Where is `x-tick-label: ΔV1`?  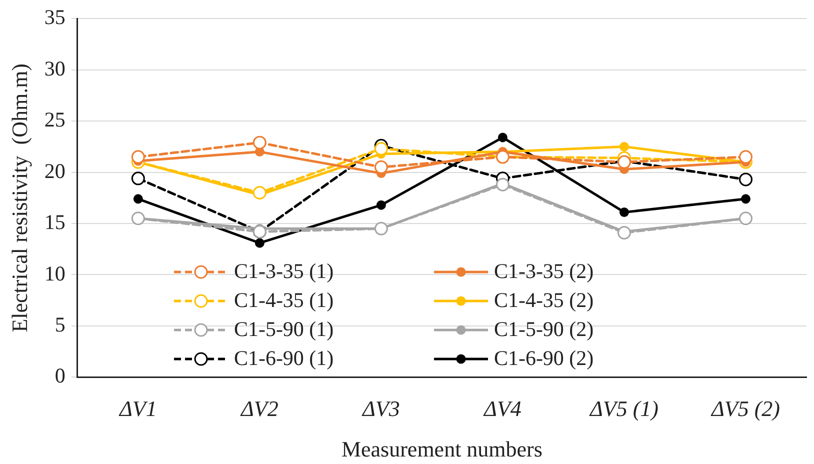
x-tick-label: ΔV1 is located at coordinates (137, 409).